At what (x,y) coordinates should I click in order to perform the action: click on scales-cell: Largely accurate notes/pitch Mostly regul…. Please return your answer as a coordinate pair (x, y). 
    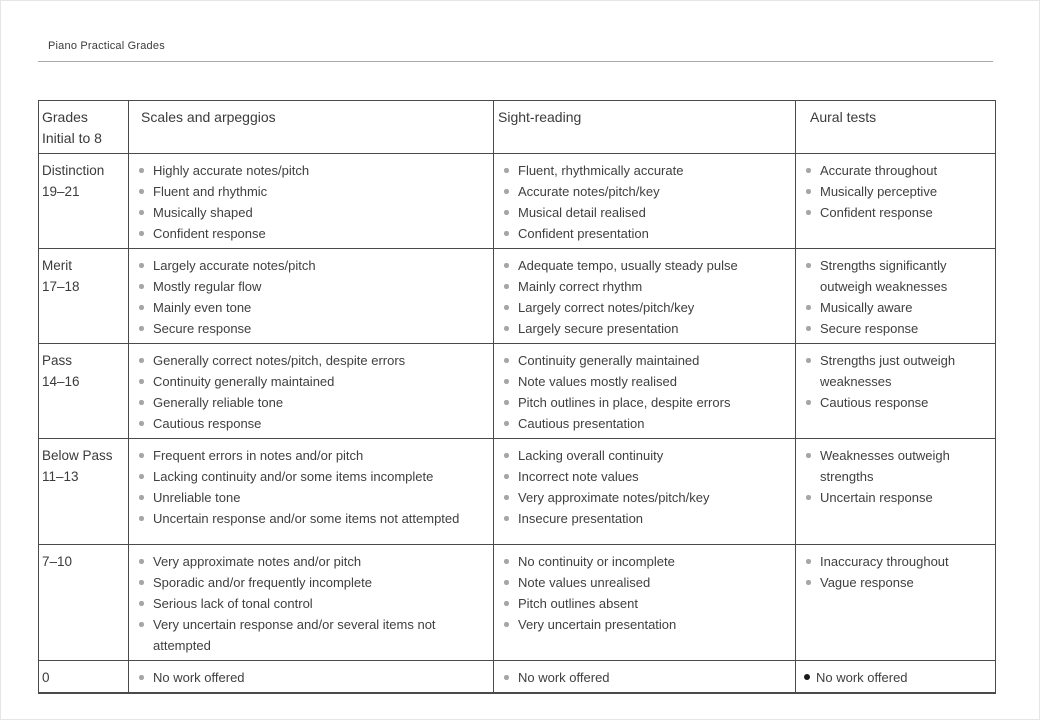
    Looking at the image, I should click on (311, 296).